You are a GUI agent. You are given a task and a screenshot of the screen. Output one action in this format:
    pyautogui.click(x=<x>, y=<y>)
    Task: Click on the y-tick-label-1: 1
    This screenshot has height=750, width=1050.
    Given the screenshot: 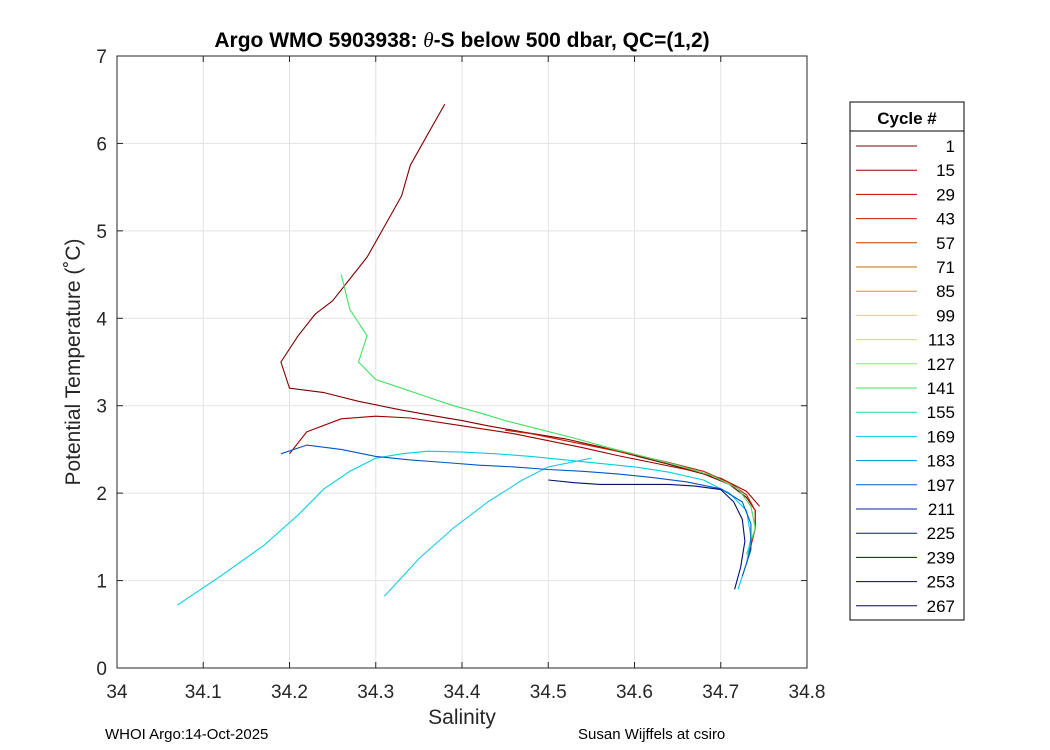 What is the action you would take?
    pyautogui.click(x=101, y=582)
    